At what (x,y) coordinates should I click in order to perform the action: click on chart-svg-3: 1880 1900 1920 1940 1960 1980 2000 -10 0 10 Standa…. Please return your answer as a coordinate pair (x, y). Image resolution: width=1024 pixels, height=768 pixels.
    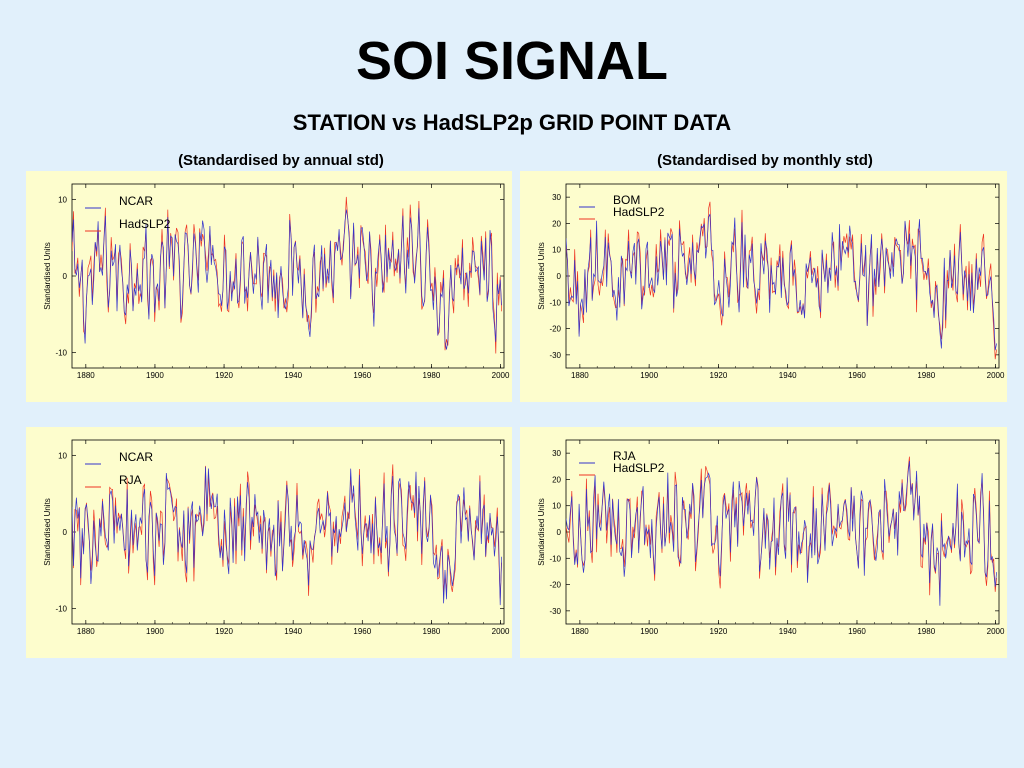
    Looking at the image, I should click on (276, 537).